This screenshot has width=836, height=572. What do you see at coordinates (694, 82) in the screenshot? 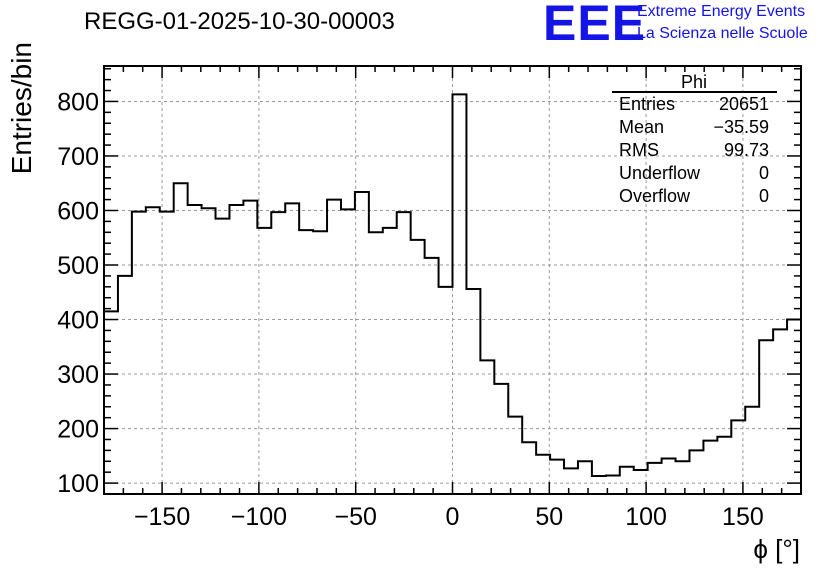
I see `stats-box-title: Phi` at bounding box center [694, 82].